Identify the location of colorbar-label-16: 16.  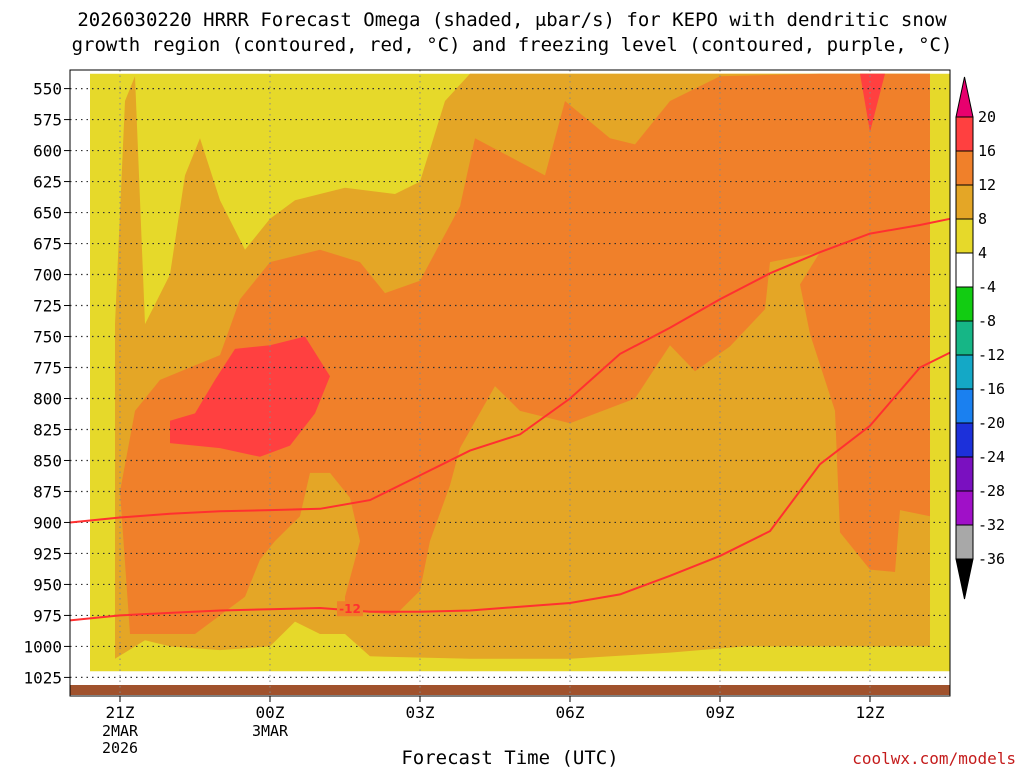
(987, 151).